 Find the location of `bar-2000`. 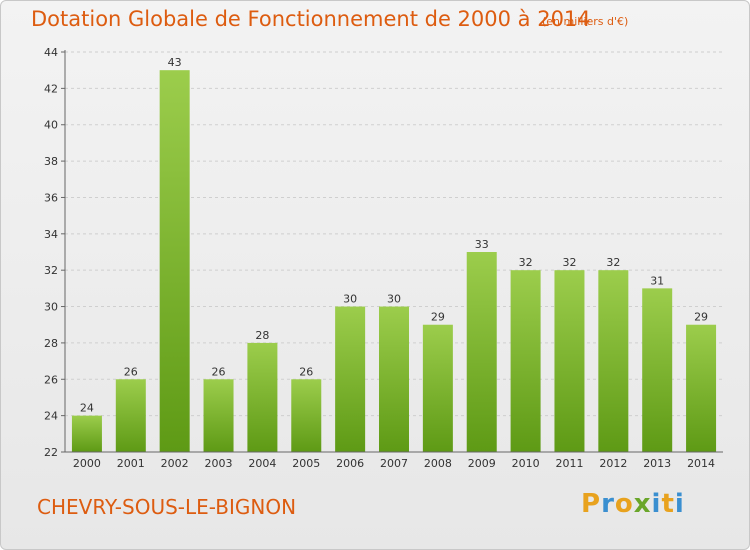

bar-2000 is located at coordinates (86, 433).